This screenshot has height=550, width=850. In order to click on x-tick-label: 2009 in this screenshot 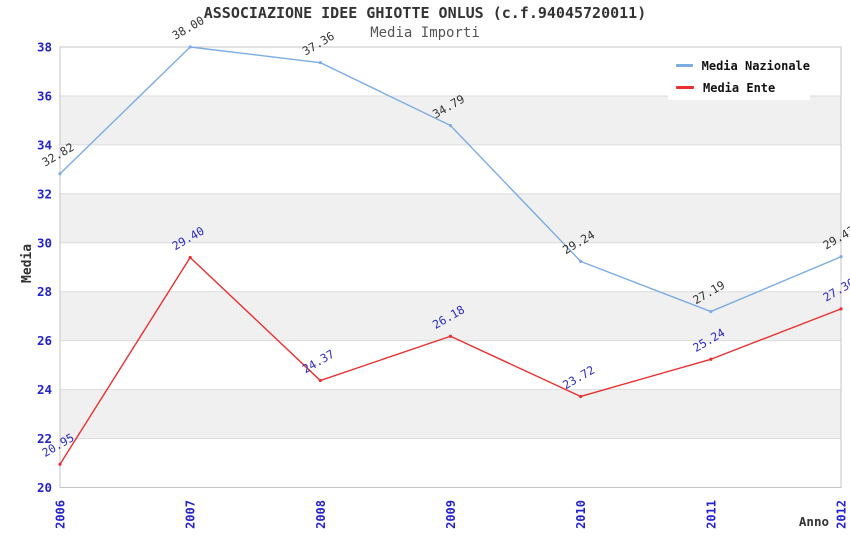, I will do `click(451, 514)`.